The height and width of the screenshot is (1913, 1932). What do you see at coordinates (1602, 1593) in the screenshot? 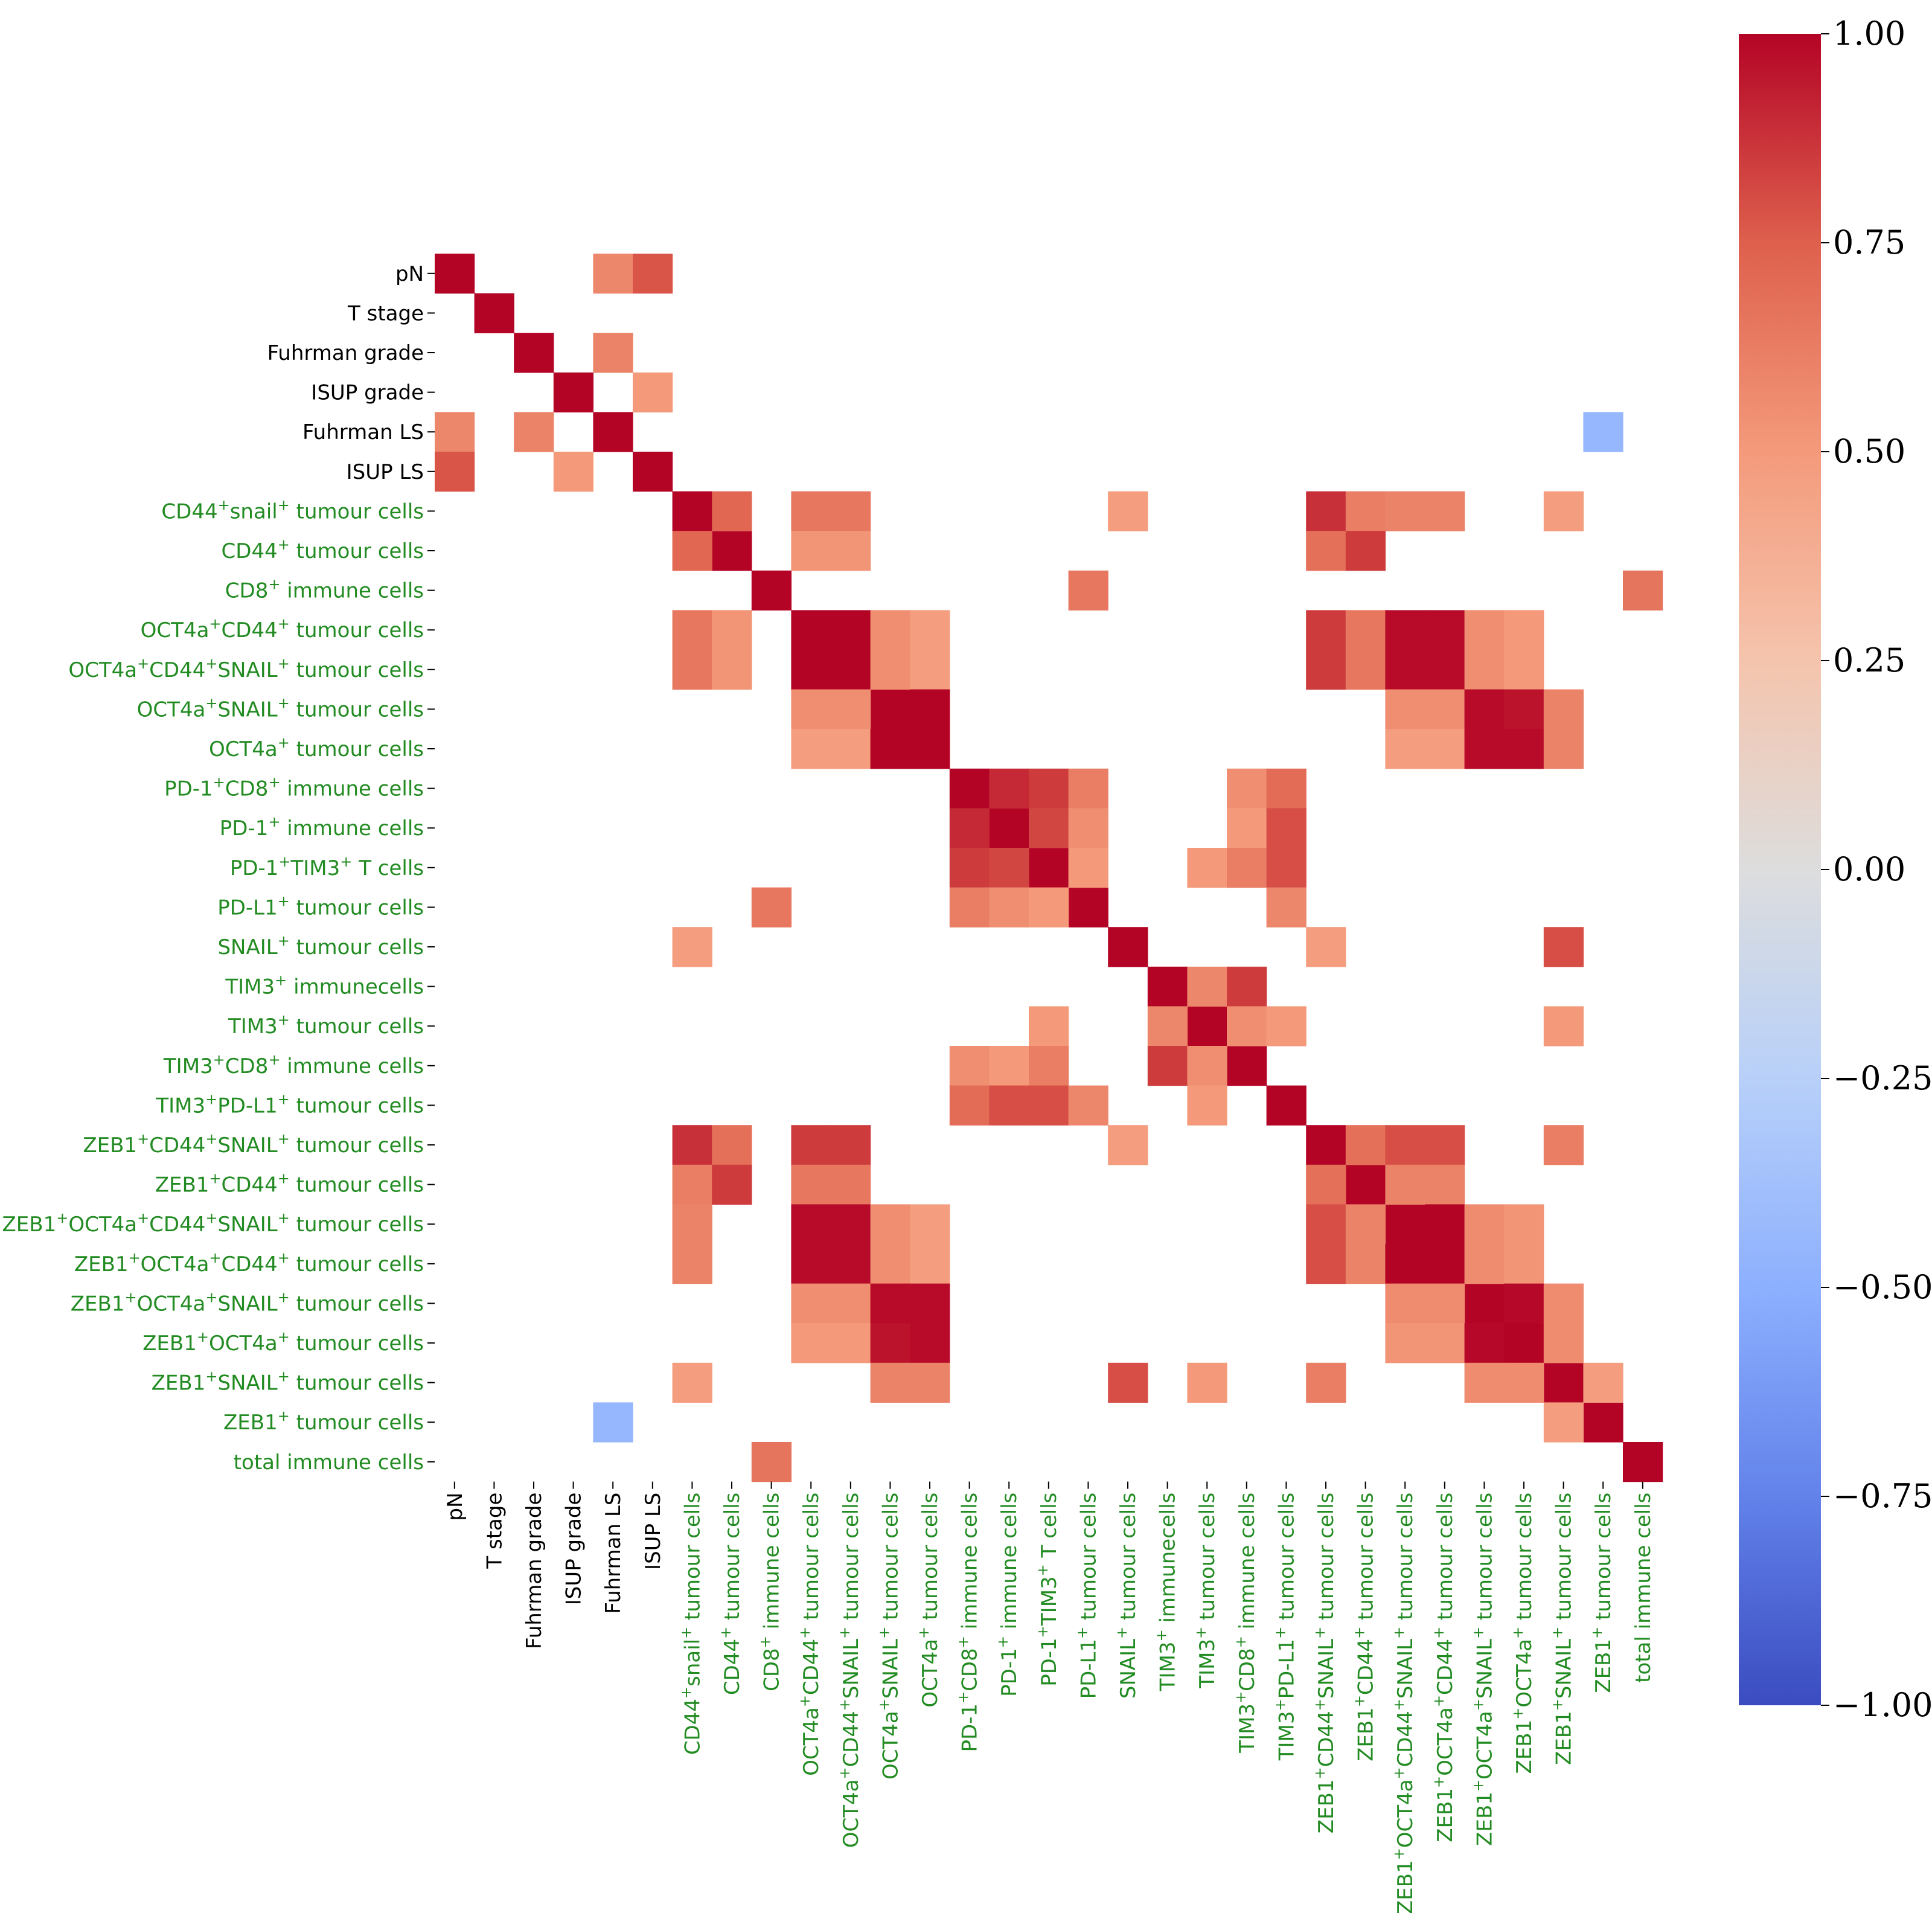
I see `x-tick-label: ZEB1+​ tumour cells` at bounding box center [1602, 1593].